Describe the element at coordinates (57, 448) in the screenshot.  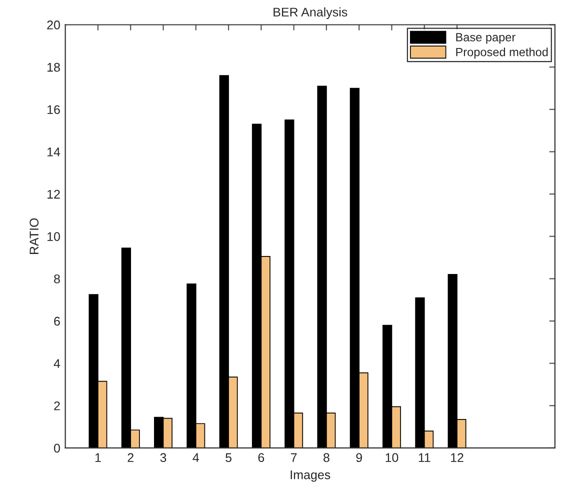
I see `y-tick-label: 0` at that location.